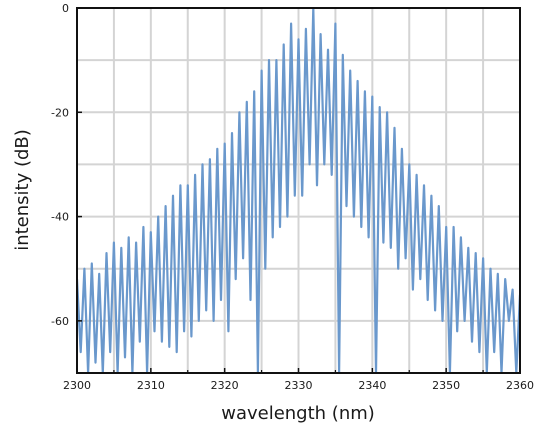 The image size is (544, 430). What do you see at coordinates (298, 413) in the screenshot?
I see `x-axis-label: wavelength (nm)` at bounding box center [298, 413].